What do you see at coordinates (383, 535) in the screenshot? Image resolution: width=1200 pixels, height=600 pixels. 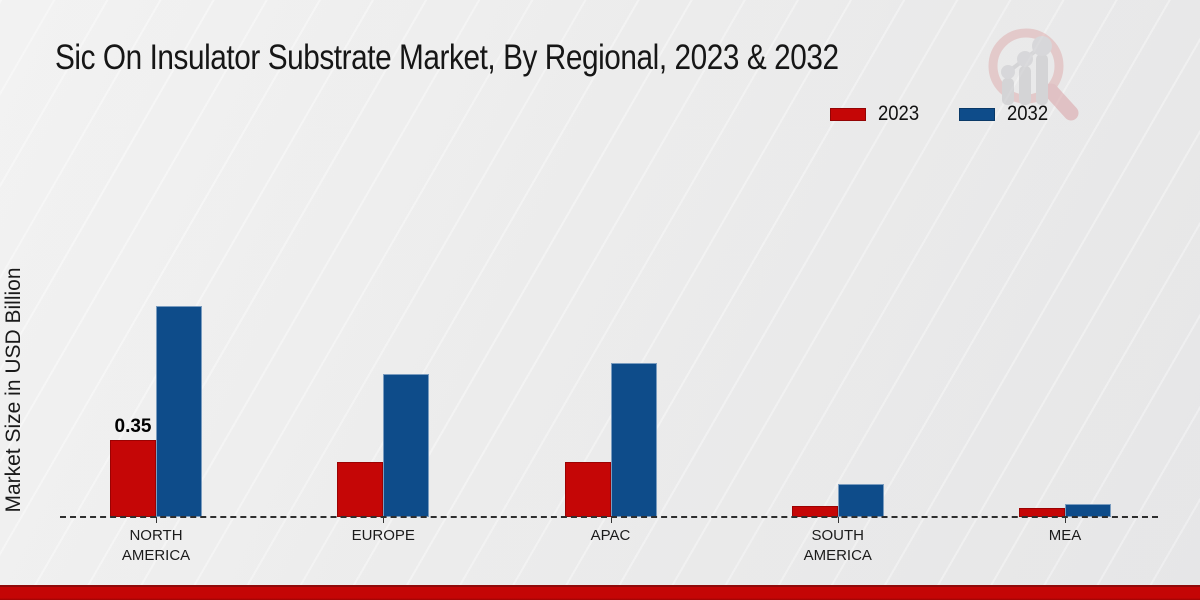 I see `x-axis-label-europe: EUROPE` at bounding box center [383, 535].